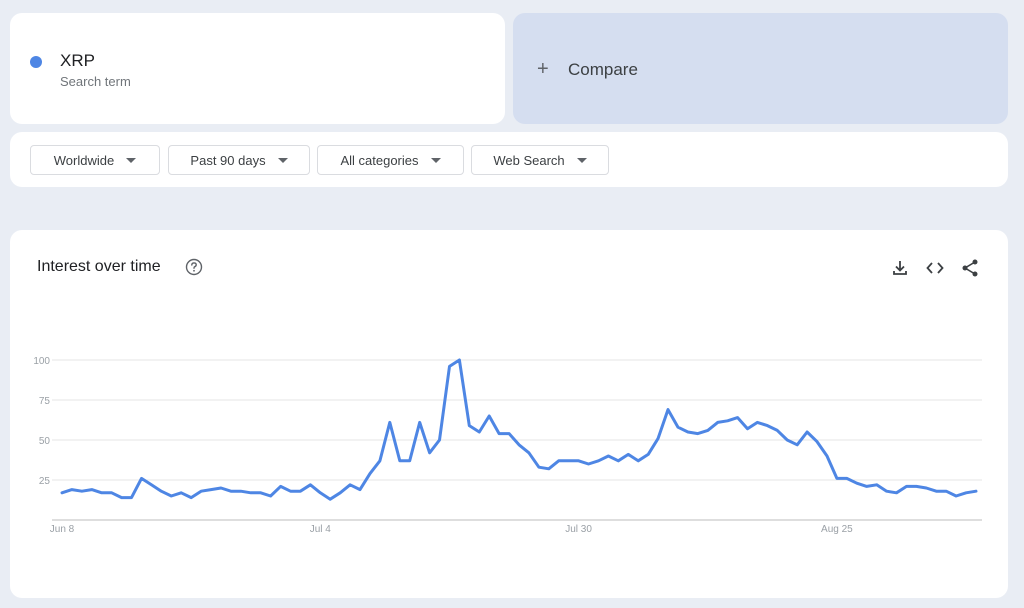 The image size is (1024, 608). Describe the element at coordinates (95, 160) in the screenshot. I see `filter-region-dropdown: Worldwide` at that location.